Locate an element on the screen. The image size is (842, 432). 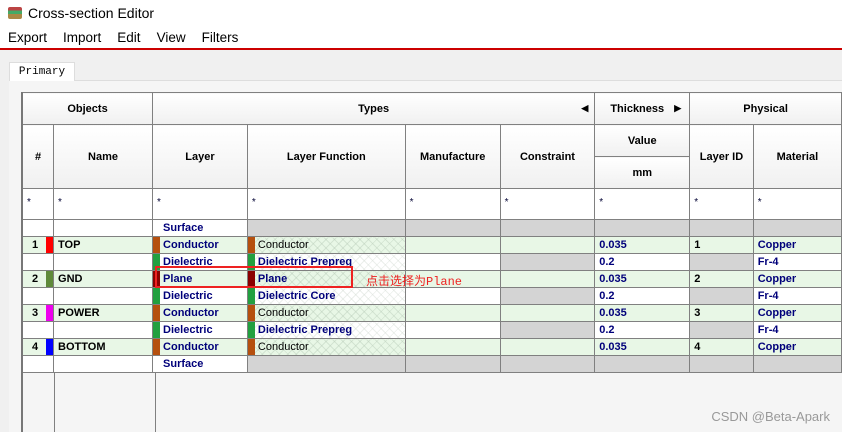
table-row: 3 POWER Conductor Conductor 0.035 3 Copper is located at coordinates (431, 313).